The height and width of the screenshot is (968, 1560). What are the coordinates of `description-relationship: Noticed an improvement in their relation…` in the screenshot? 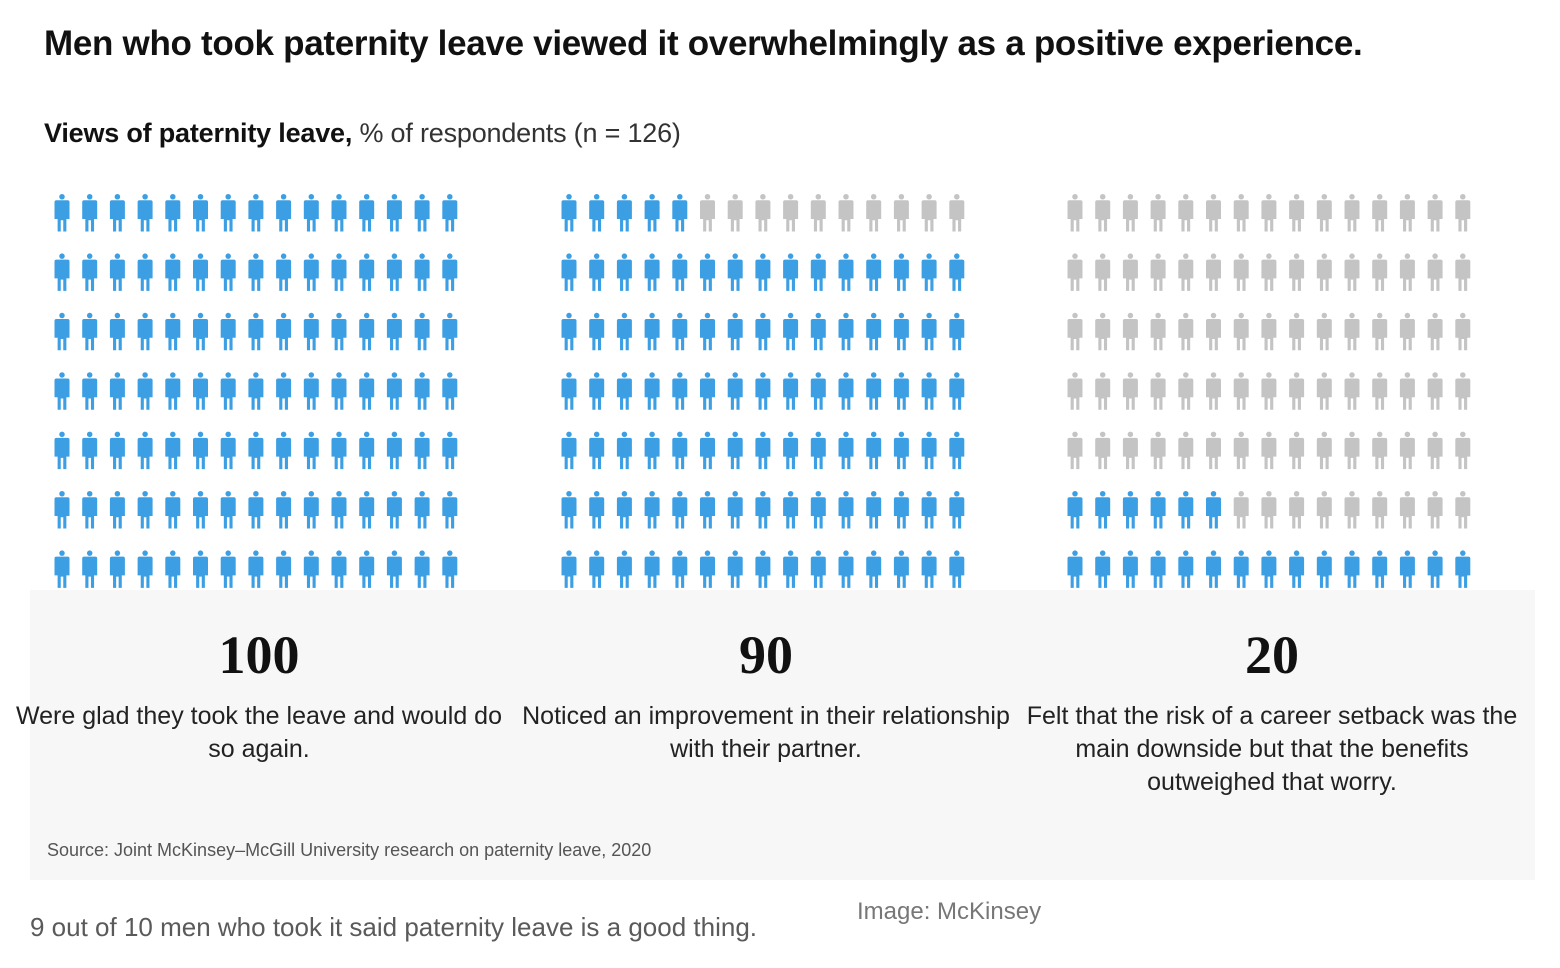 It's located at (766, 732).